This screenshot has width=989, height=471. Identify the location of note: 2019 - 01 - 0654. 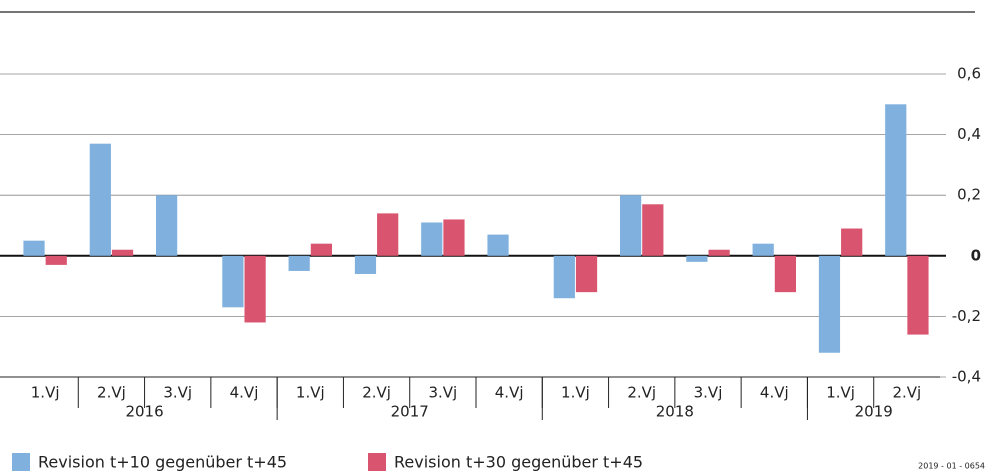
(951, 466).